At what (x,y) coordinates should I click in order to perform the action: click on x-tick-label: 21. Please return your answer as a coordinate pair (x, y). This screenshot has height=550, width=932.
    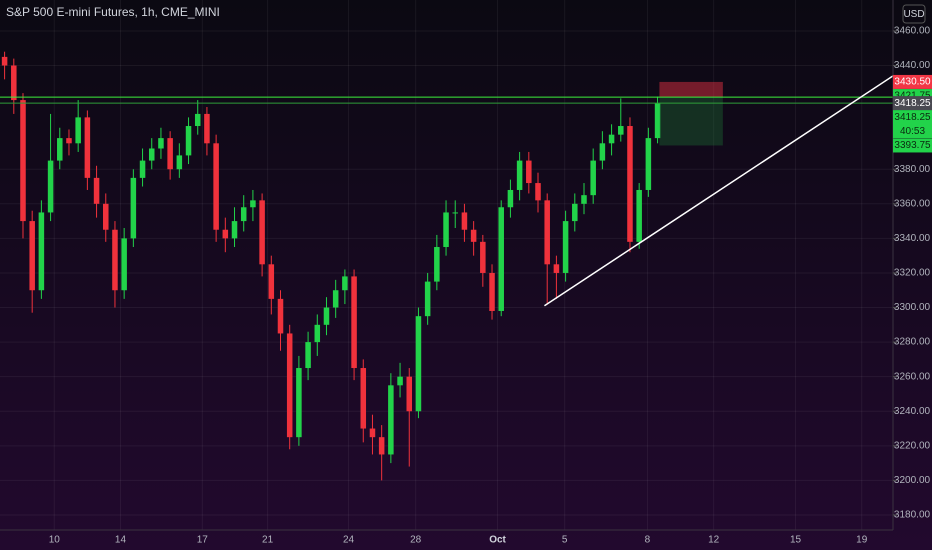
    Looking at the image, I should click on (268, 540).